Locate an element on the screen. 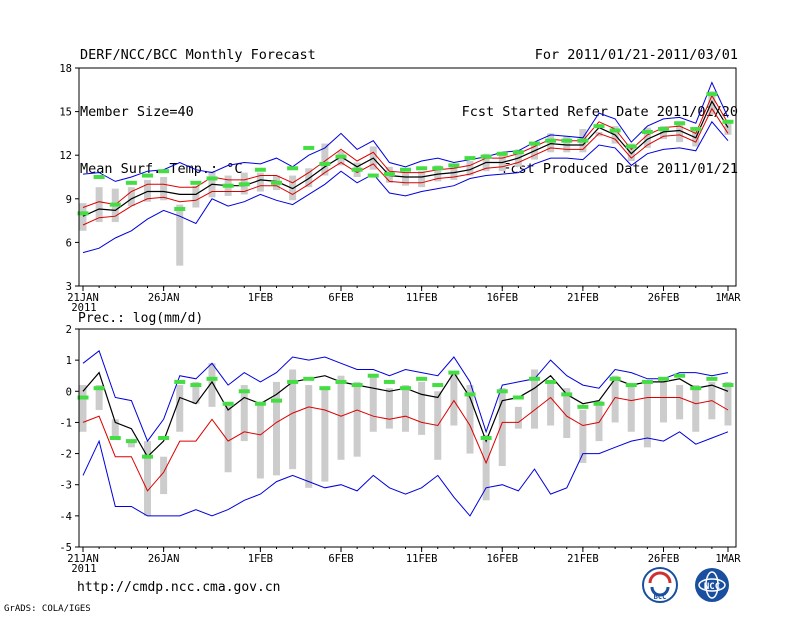 This screenshot has height=618, width=800. series-max-line is located at coordinates (405, 396).